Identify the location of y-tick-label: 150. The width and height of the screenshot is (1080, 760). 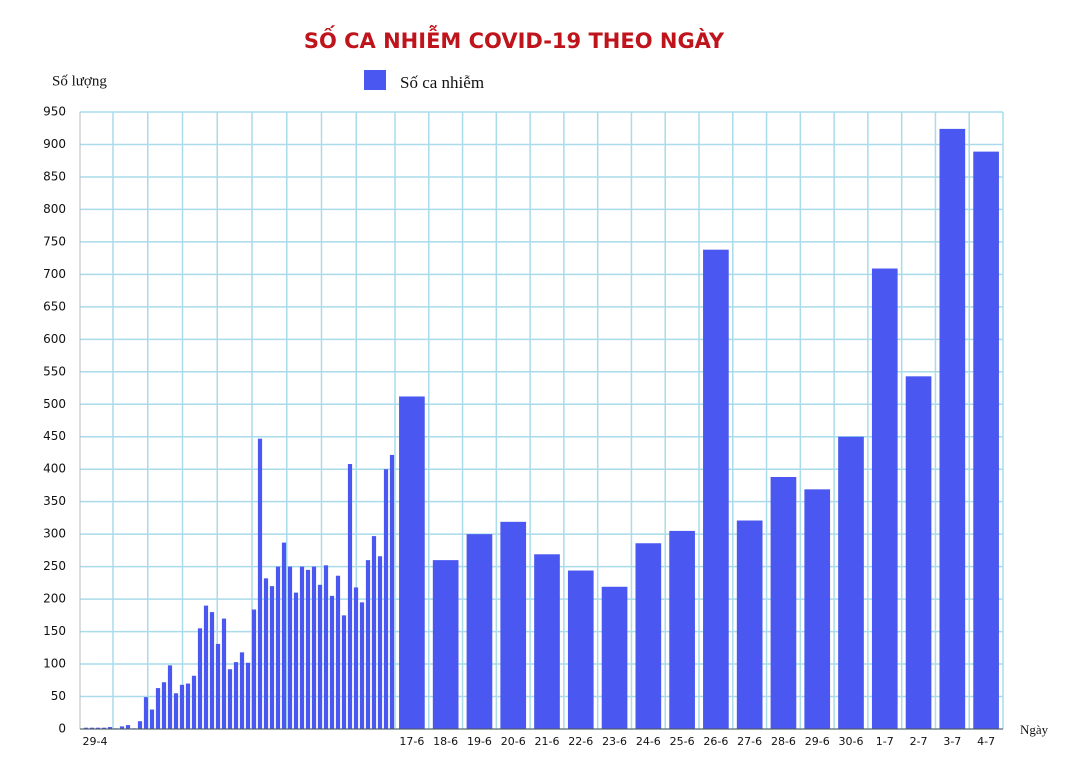
(54, 631).